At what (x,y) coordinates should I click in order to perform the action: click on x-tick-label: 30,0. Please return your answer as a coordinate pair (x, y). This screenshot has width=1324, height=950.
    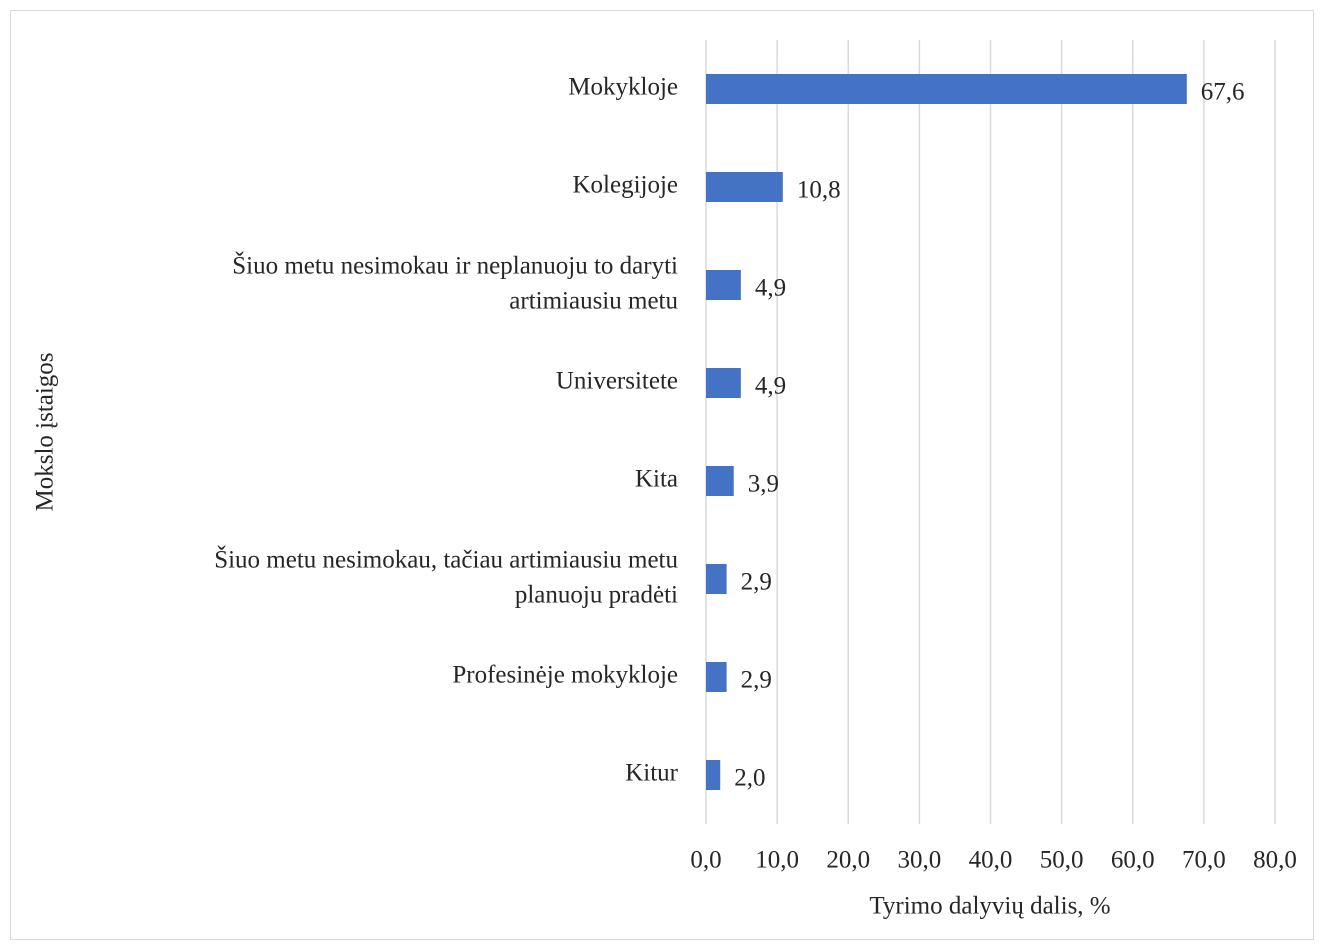
    Looking at the image, I should click on (920, 860).